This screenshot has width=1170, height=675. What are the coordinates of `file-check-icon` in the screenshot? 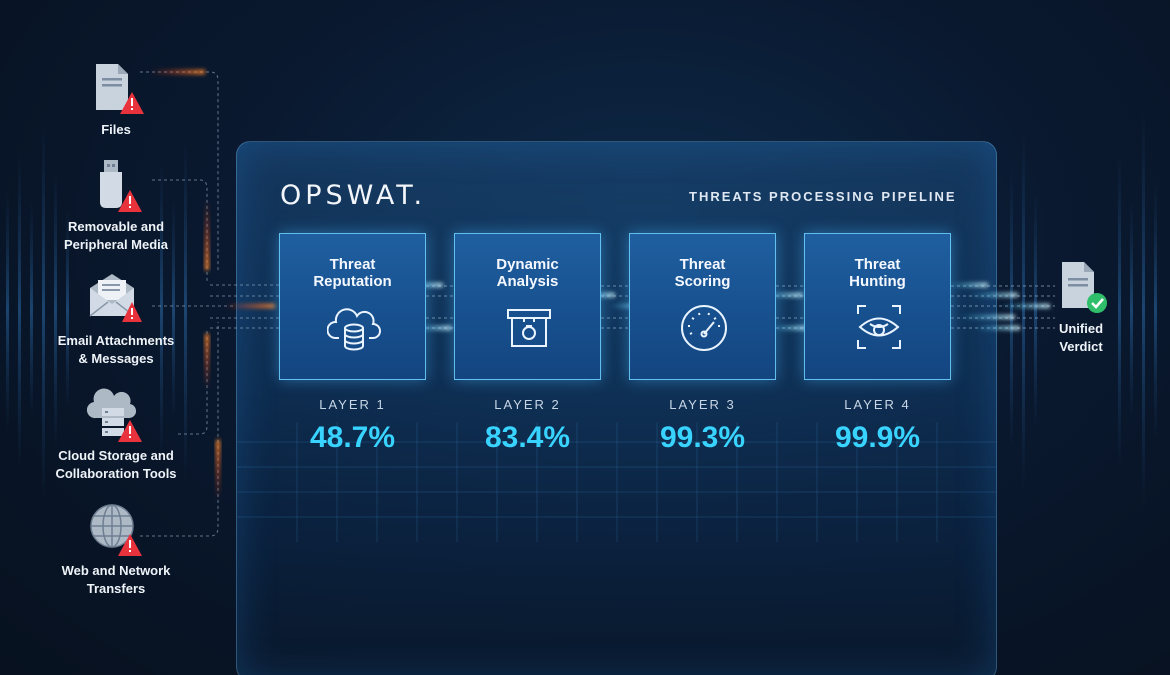 It's located at (1084, 287).